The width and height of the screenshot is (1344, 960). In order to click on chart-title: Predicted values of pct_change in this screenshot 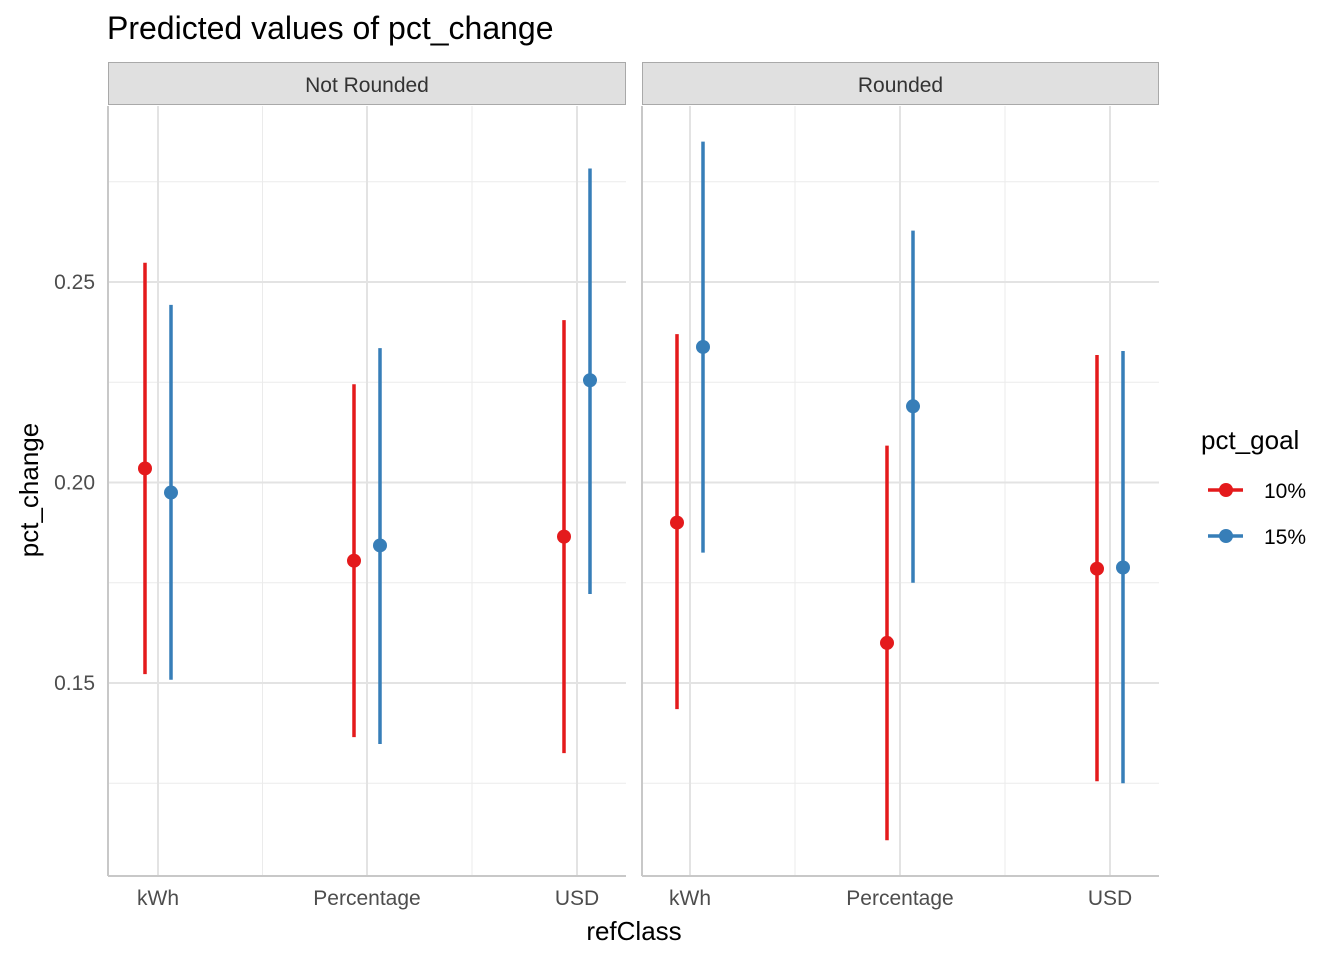, I will do `click(330, 28)`.